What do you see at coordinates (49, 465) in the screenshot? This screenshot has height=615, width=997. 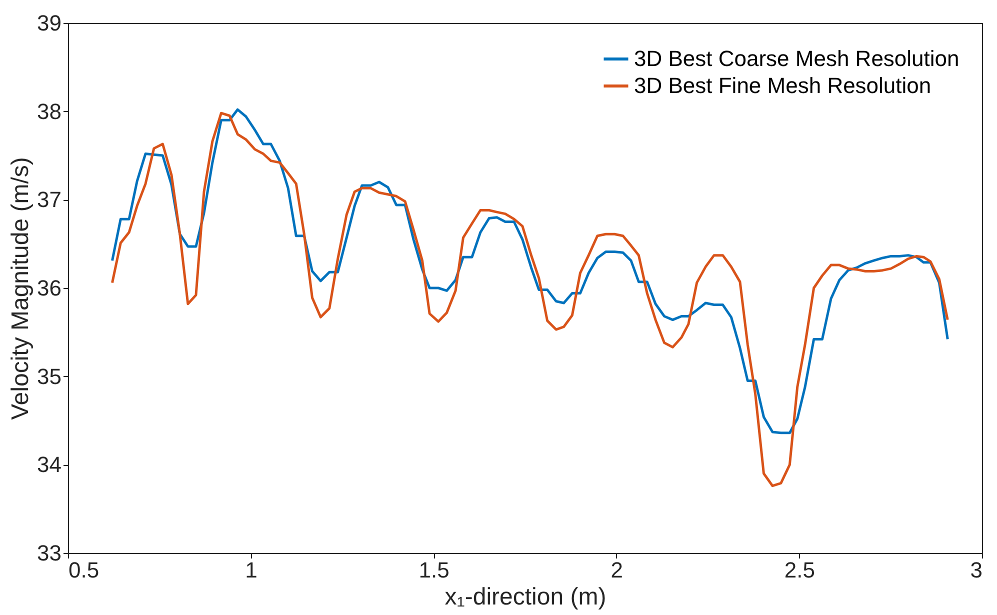 I see `y-tick-label: 34` at bounding box center [49, 465].